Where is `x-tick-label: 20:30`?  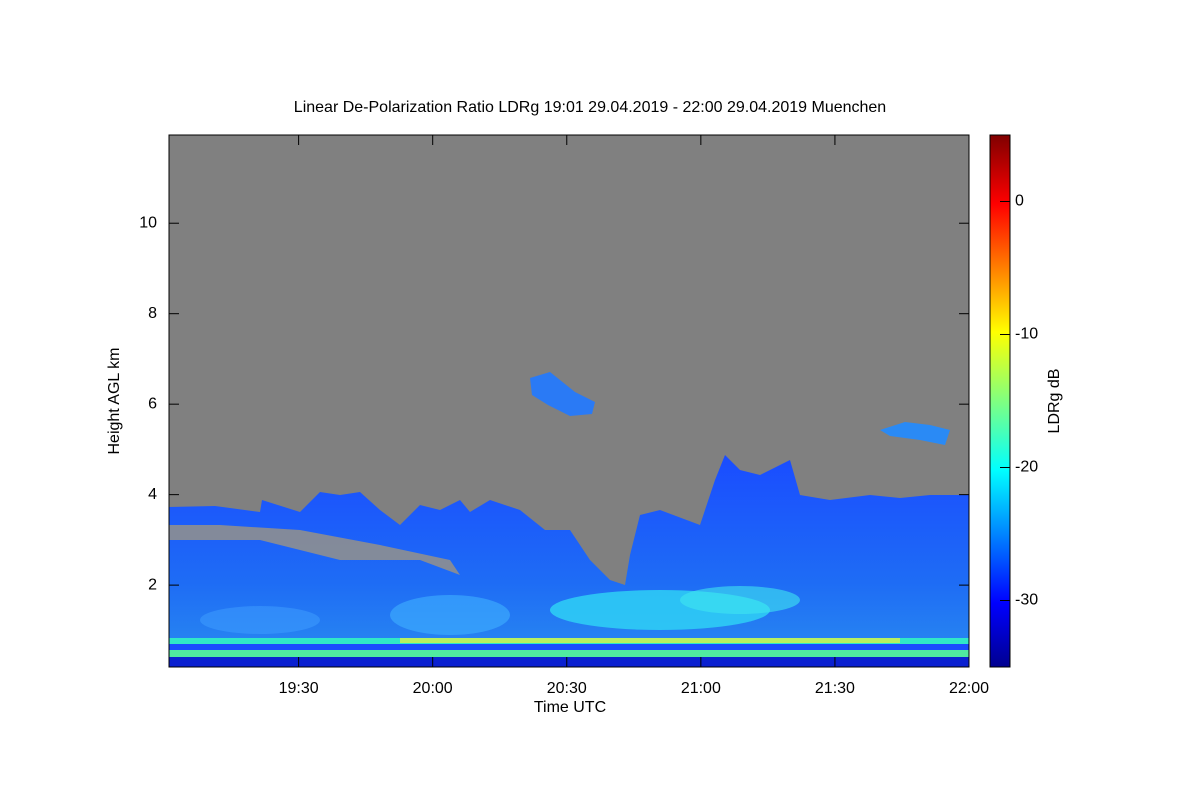
x-tick-label: 20:30 is located at coordinates (567, 688).